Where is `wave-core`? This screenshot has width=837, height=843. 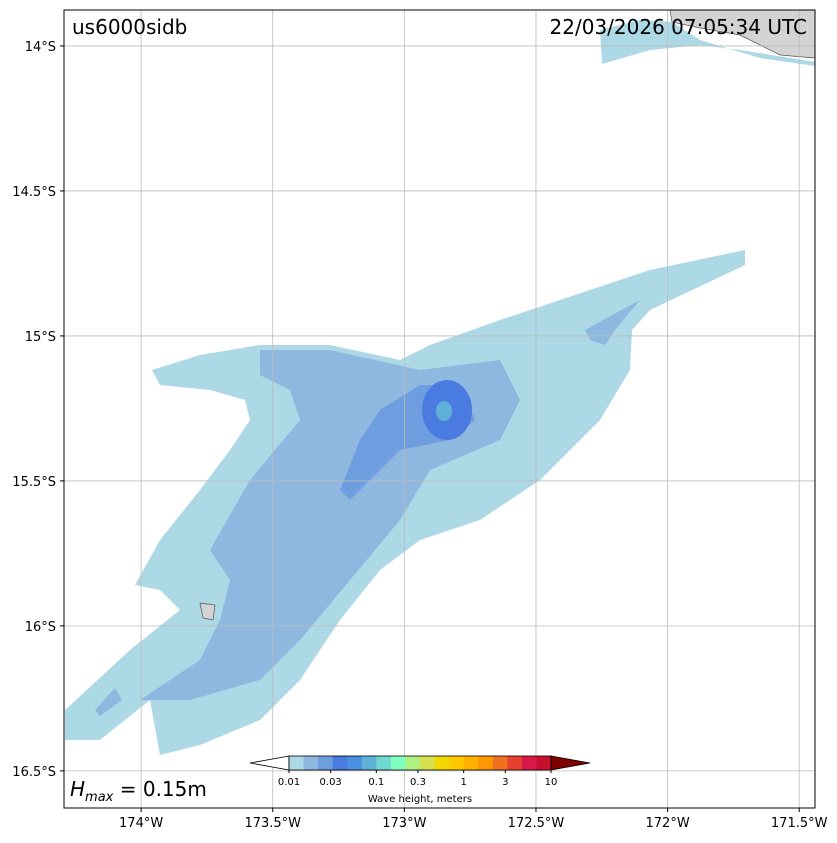 wave-core is located at coordinates (444, 411).